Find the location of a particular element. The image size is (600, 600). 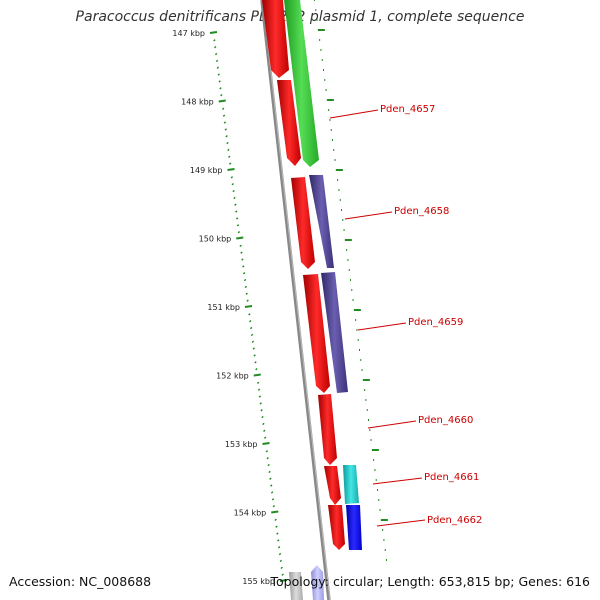

gene-arrow-cyan is located at coordinates (351, 484).